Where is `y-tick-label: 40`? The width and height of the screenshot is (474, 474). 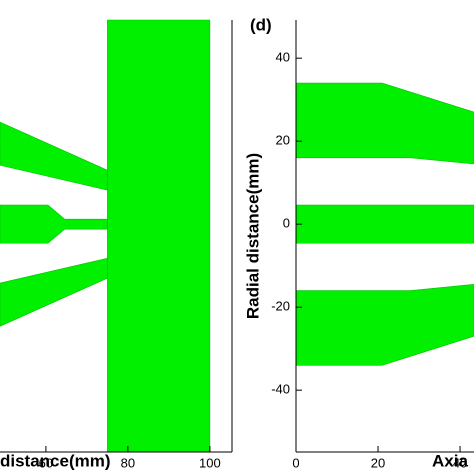 y-tick-label: 40 is located at coordinates (283, 57).